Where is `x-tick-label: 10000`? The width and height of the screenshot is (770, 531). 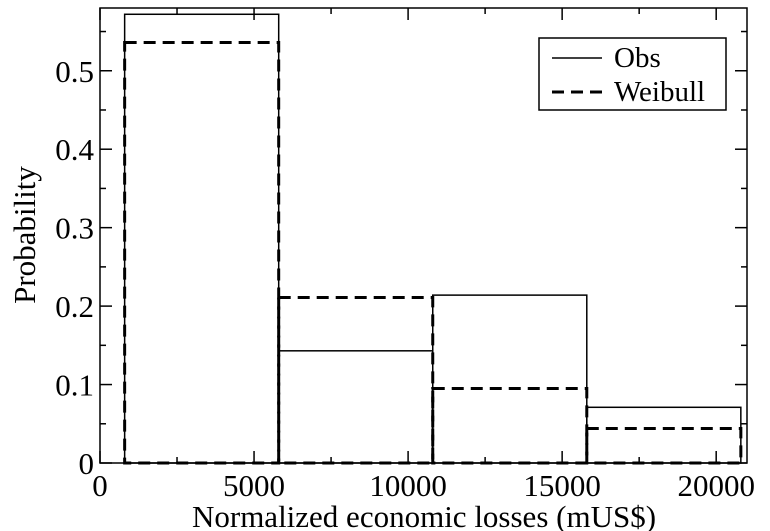 x-tick-label: 10000 is located at coordinates (408, 485).